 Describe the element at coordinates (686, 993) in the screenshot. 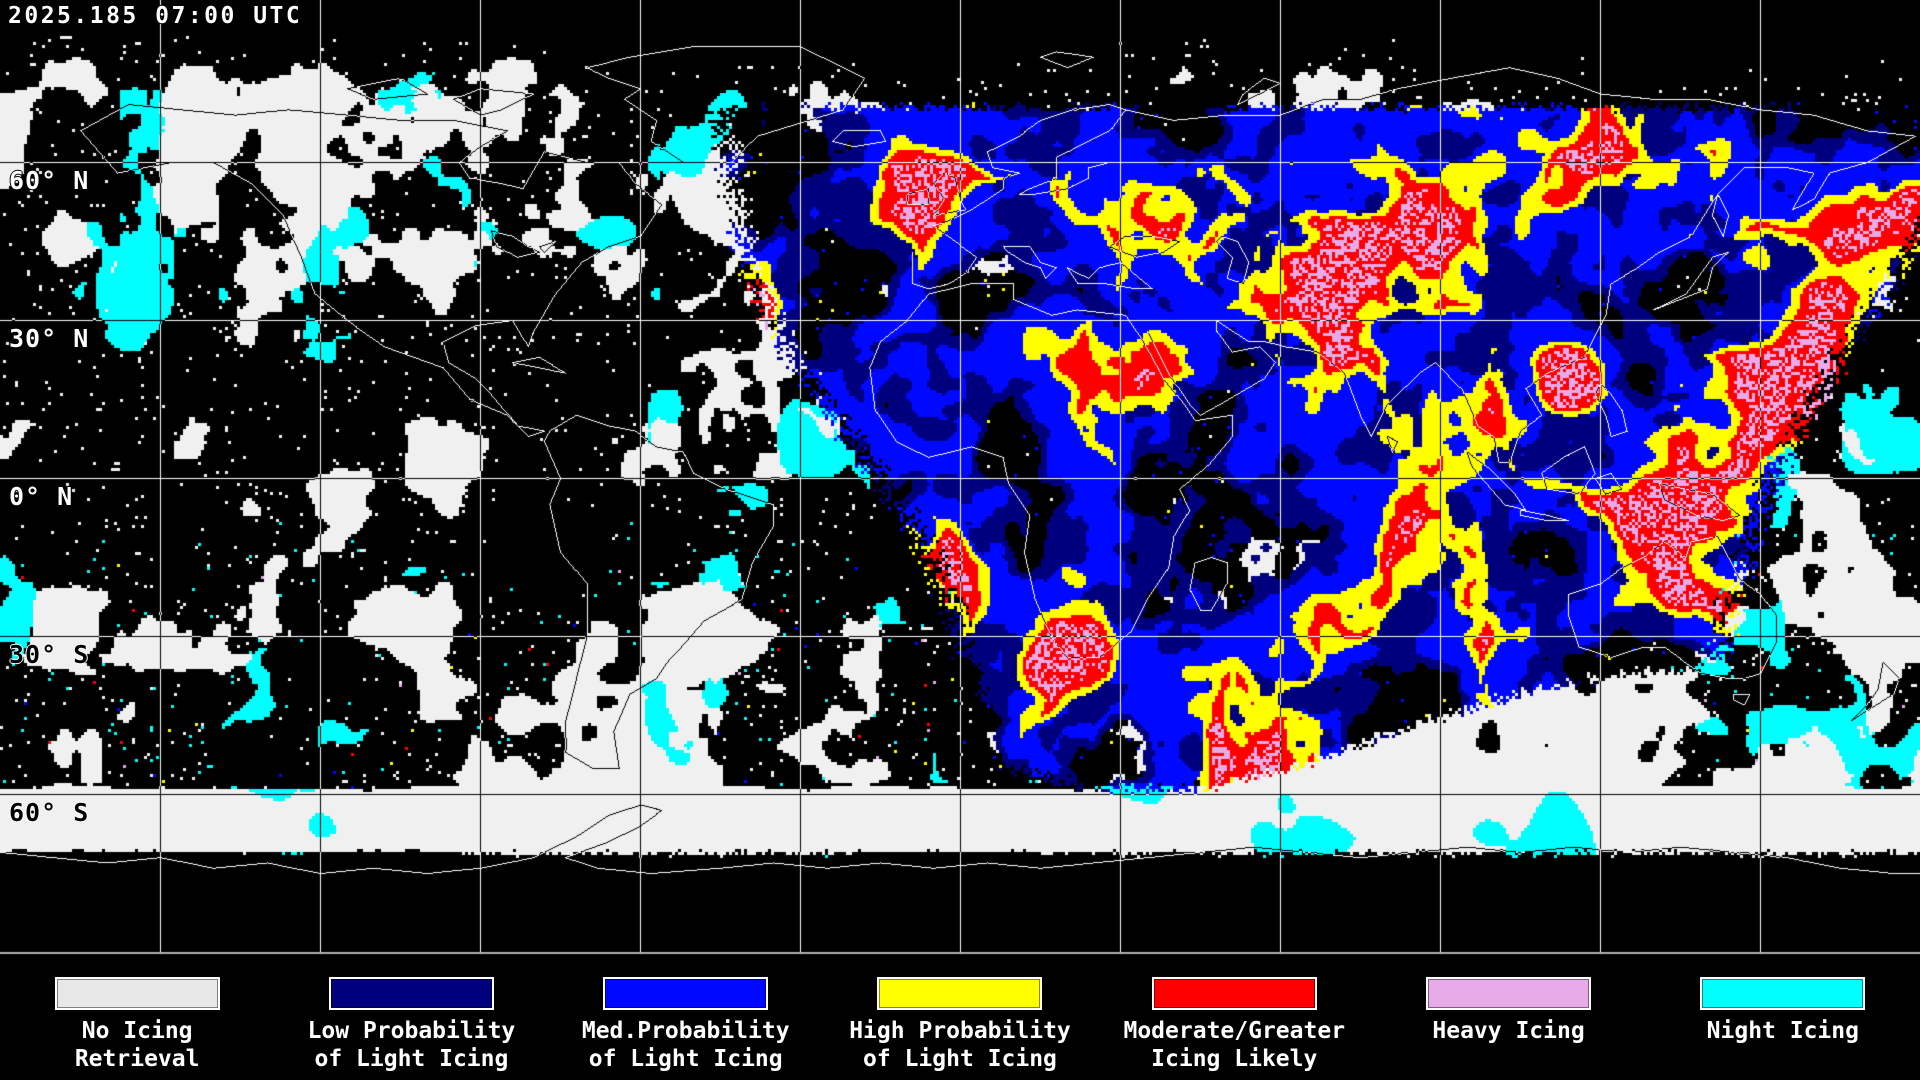

I see `legend-swatch-med-probability` at that location.